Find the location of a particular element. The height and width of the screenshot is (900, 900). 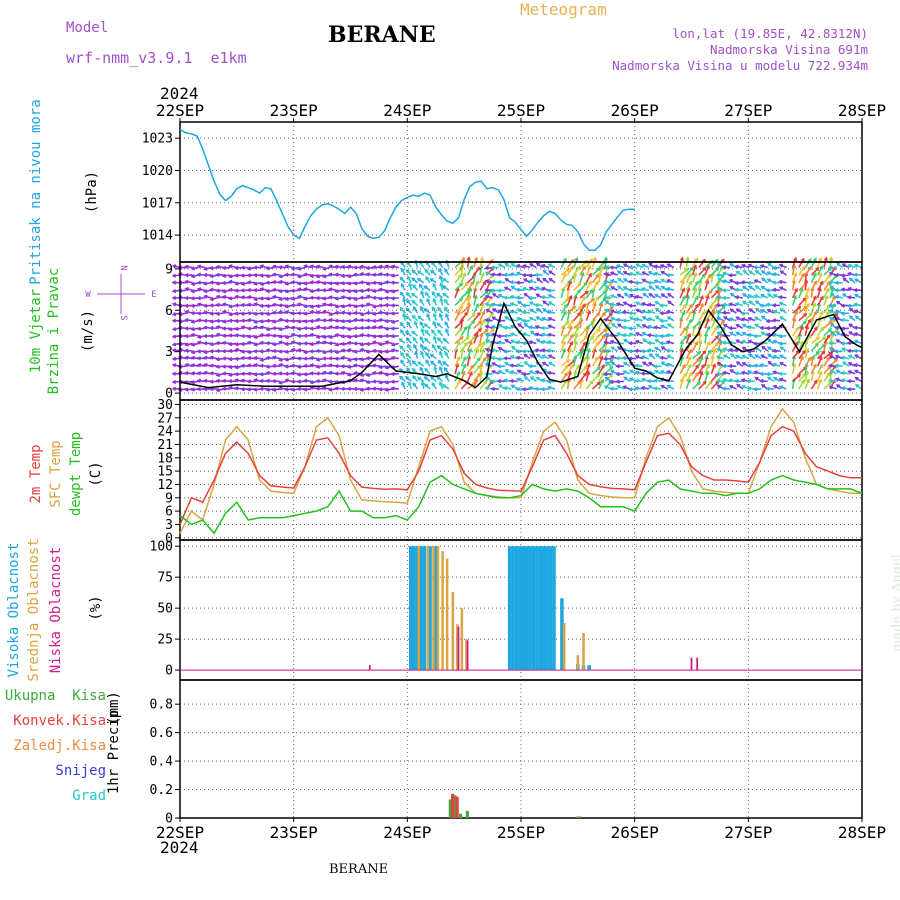

mid-cloud-bar is located at coordinates (453, 631).